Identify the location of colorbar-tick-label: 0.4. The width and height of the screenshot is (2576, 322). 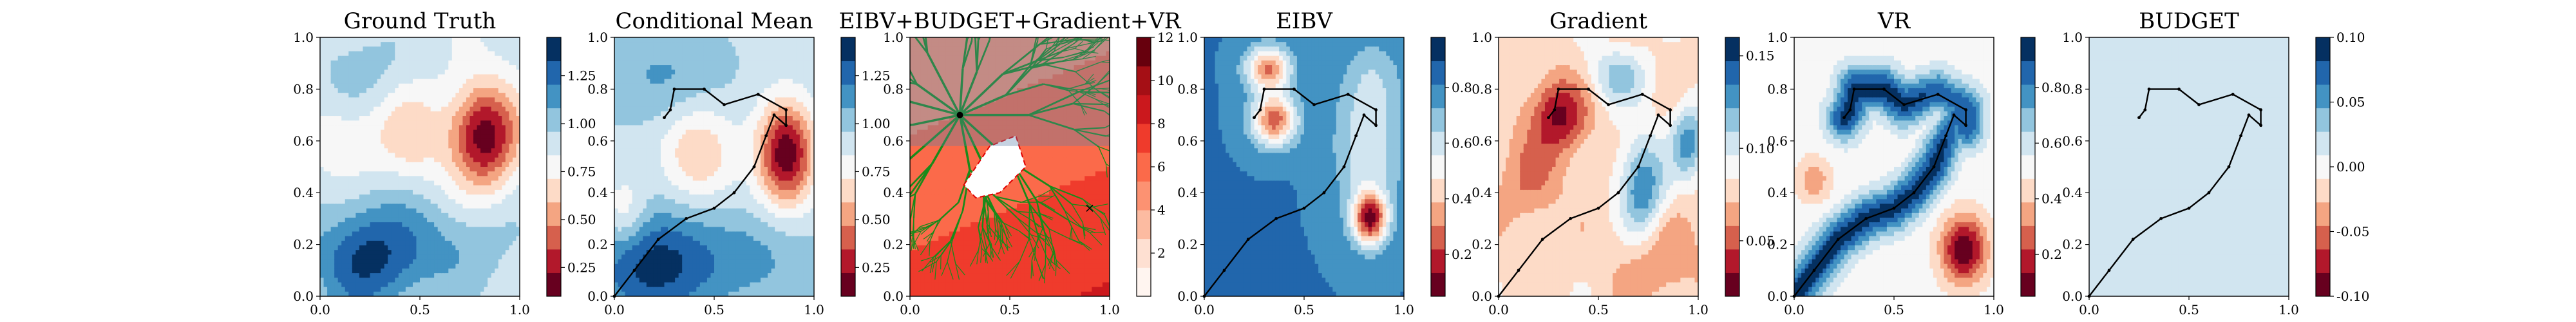
(2051, 199).